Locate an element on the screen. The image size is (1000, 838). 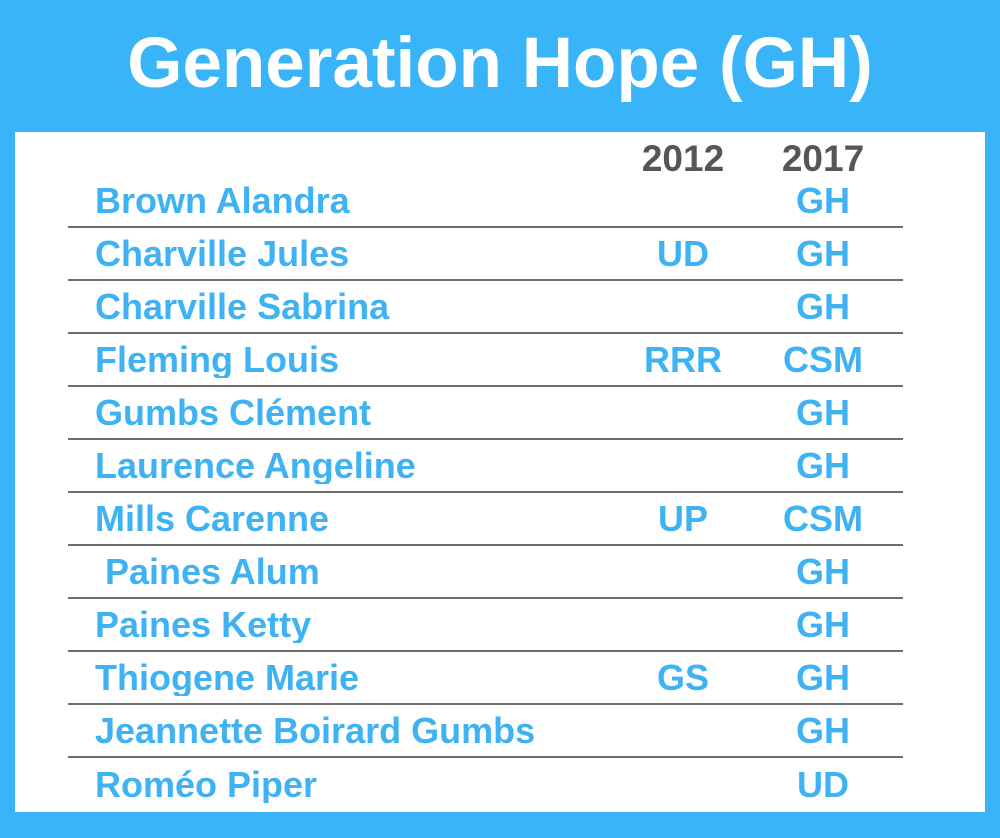
person-name: Paines Ketty is located at coordinates (203, 624).